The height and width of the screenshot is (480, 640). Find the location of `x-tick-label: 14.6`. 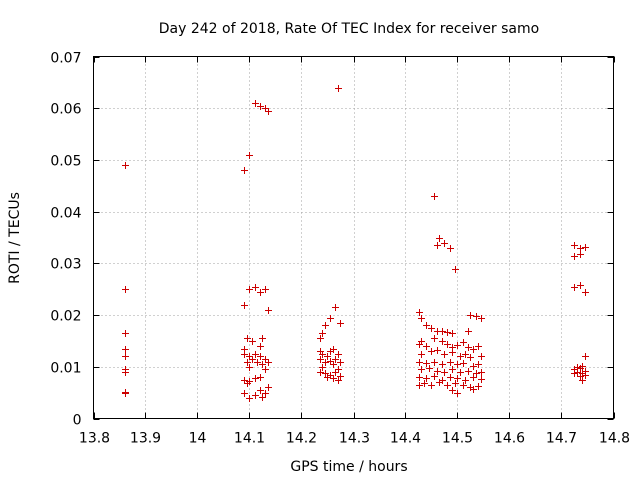

x-tick-label: 14.6 is located at coordinates (509, 439).